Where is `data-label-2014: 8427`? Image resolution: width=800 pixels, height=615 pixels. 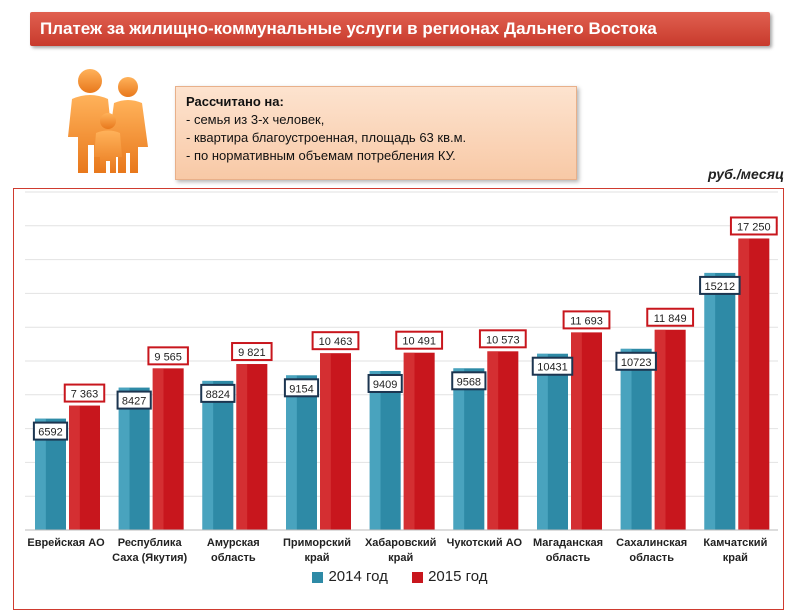 data-label-2014: 8427 is located at coordinates (134, 402).